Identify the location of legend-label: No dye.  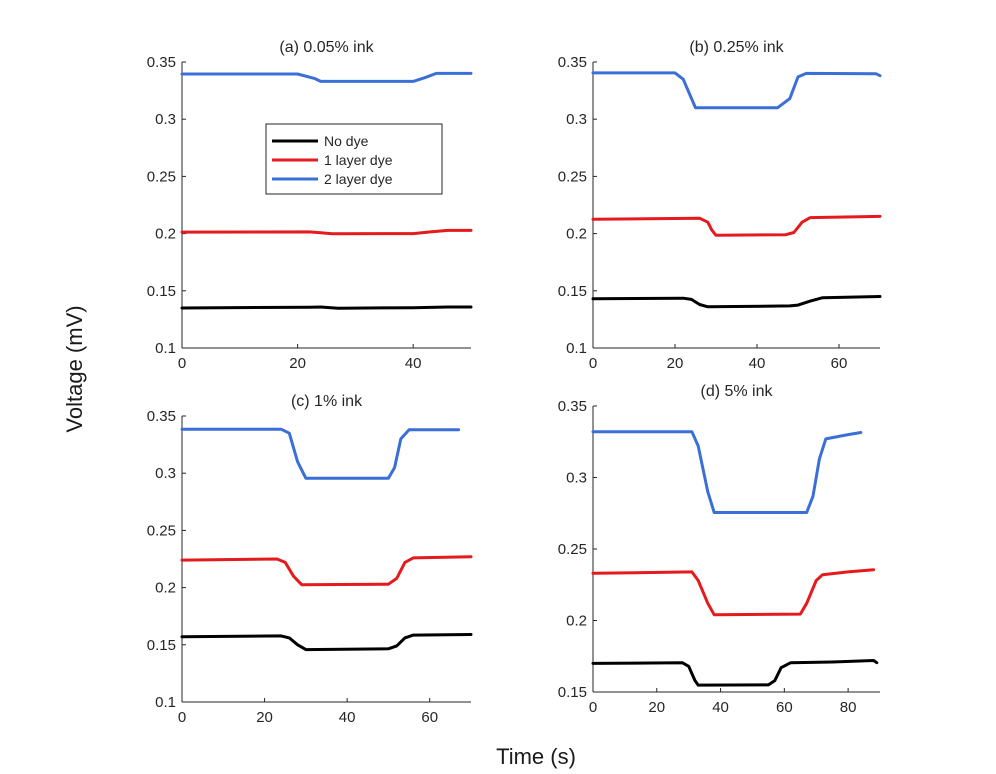
(346, 141).